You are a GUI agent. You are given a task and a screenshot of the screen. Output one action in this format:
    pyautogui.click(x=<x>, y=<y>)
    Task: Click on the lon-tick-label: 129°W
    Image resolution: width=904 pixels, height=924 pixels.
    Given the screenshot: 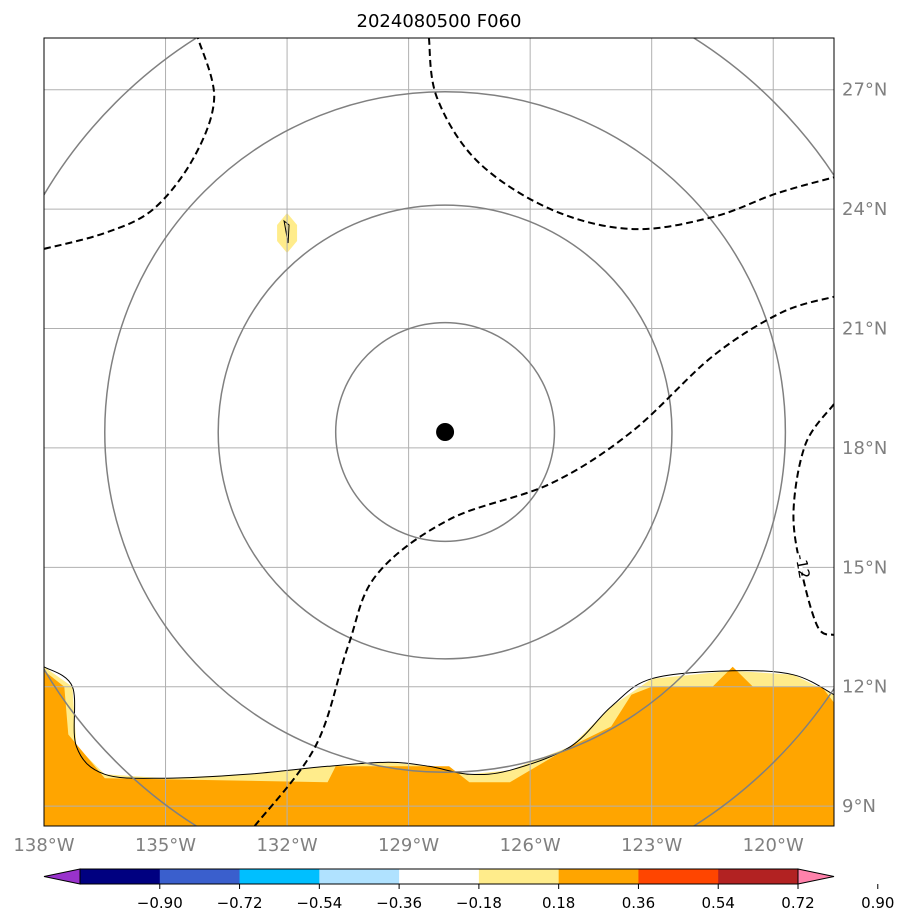 What is the action you would take?
    pyautogui.click(x=408, y=845)
    